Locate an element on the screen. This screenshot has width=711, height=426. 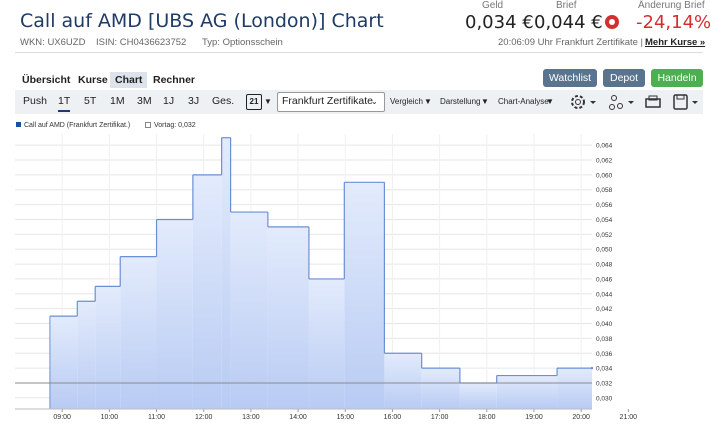
period: 3J is located at coordinates (194, 101).